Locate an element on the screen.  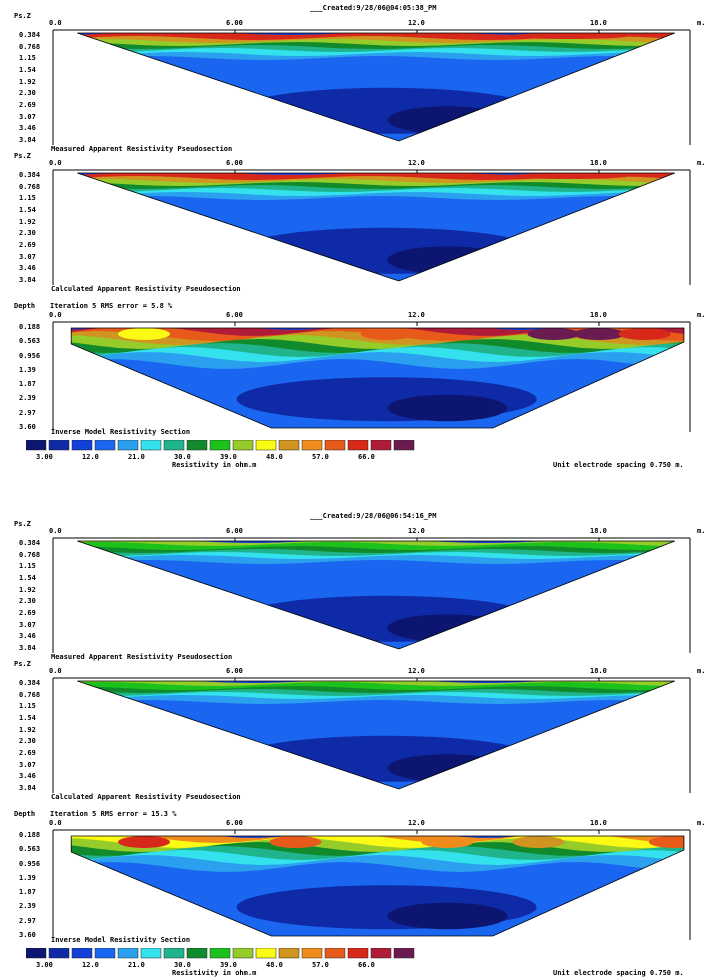
fig1-panel1-deep-low-zone is located at coordinates (386, 110).